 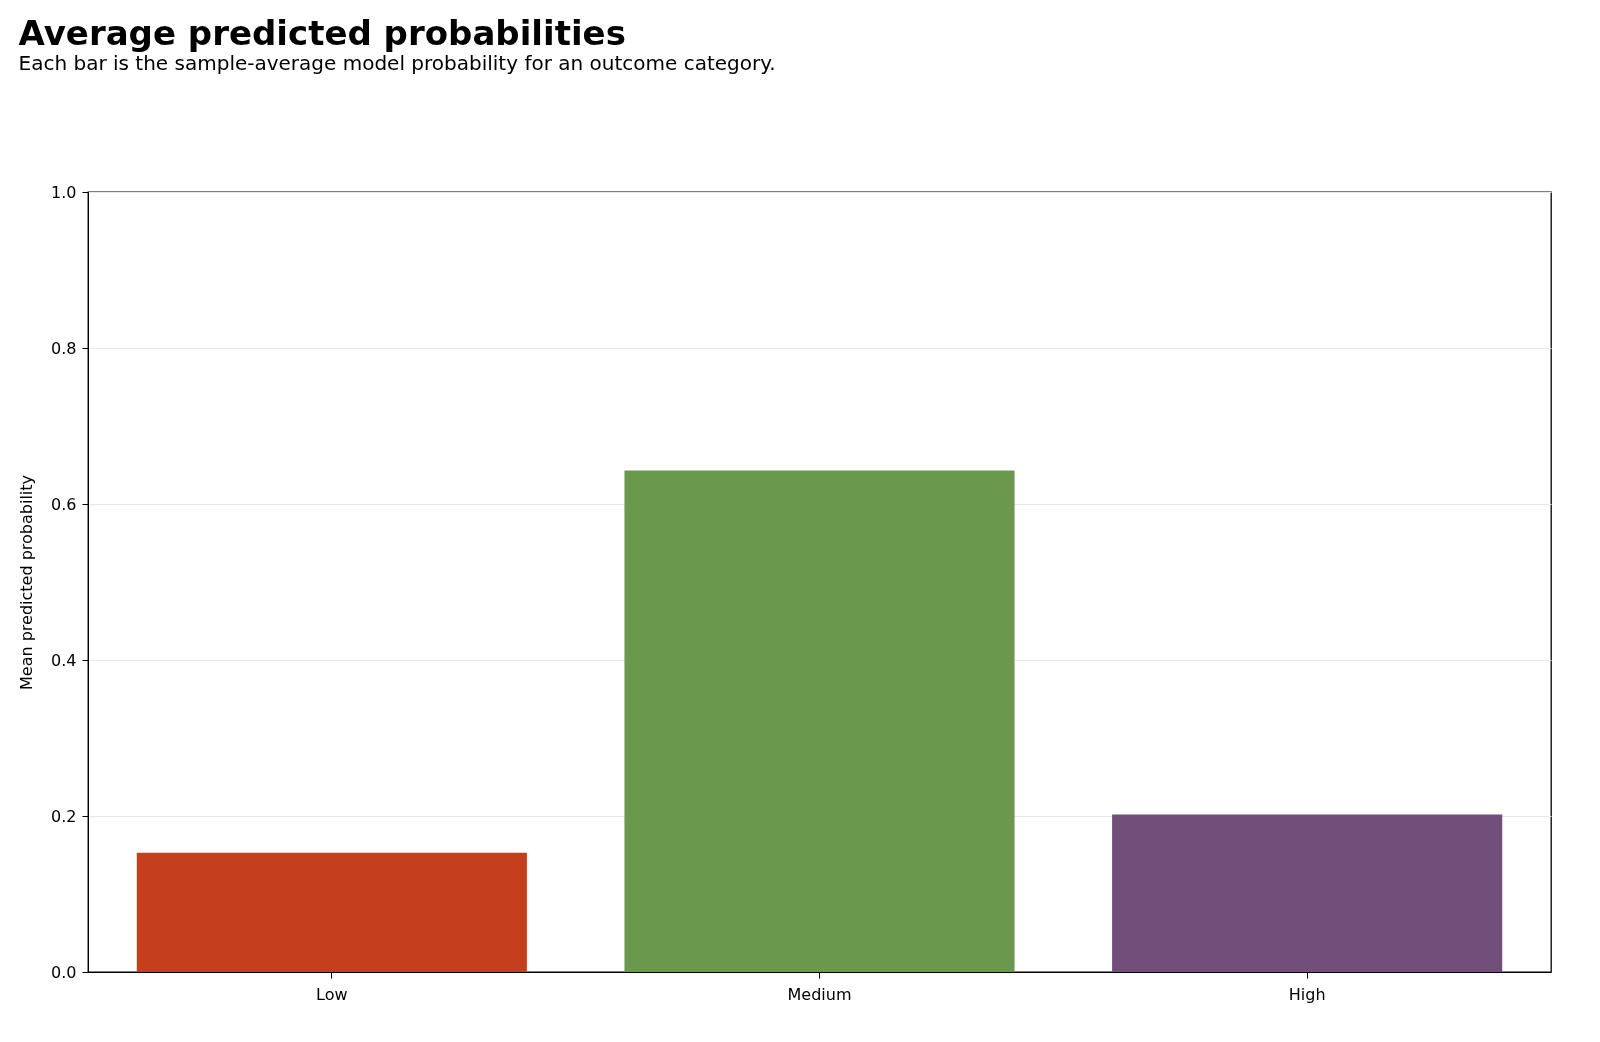 What do you see at coordinates (322, 33) in the screenshot?
I see `chart-title: Average predicted probabilities` at bounding box center [322, 33].